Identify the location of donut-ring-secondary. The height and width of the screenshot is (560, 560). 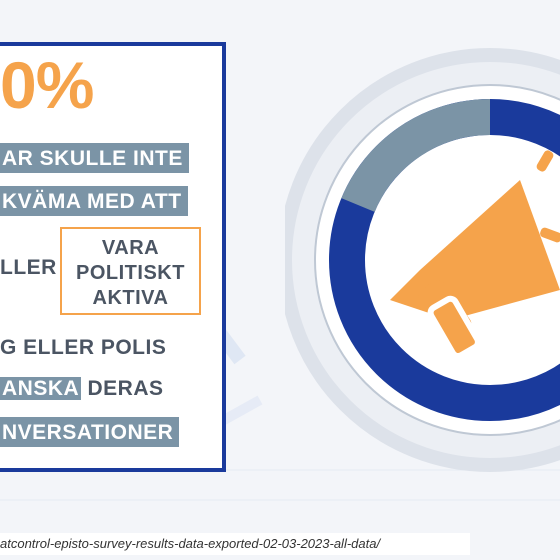
(416, 156).